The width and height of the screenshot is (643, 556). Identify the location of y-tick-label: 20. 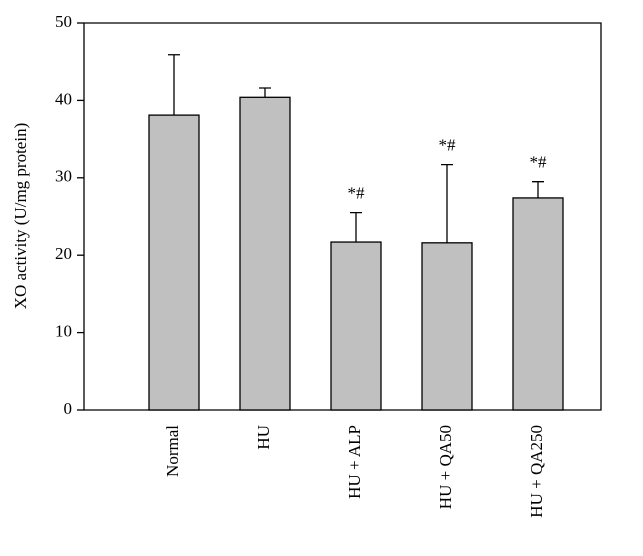
(63, 253).